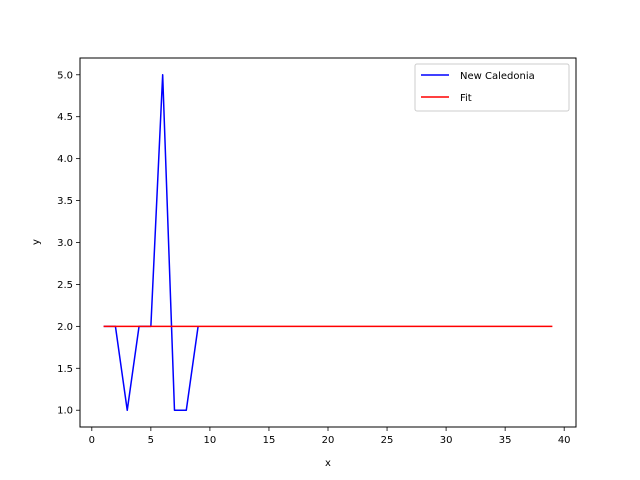 The height and width of the screenshot is (480, 640). What do you see at coordinates (497, 76) in the screenshot?
I see `legend-label-new-caledonia: New Caledonia` at bounding box center [497, 76].